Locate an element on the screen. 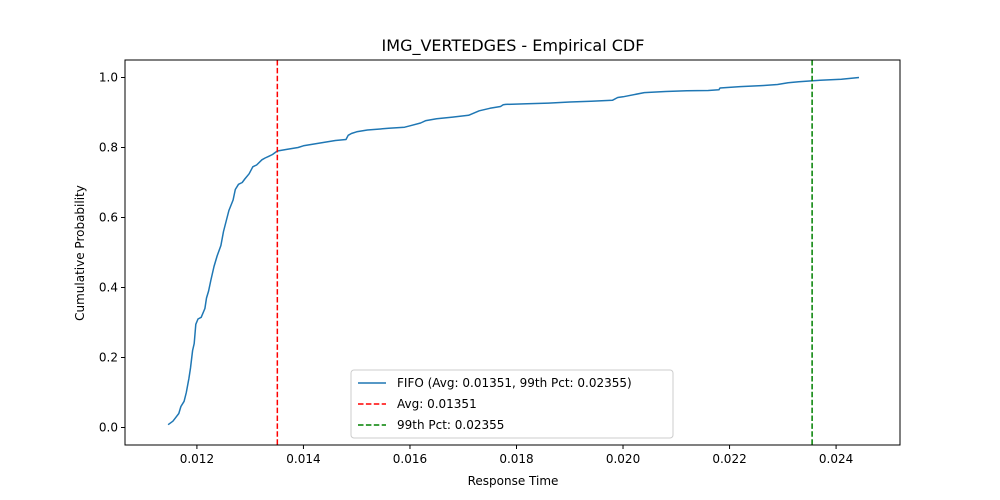 This screenshot has width=1000, height=500. y-axis-label: Cumulative Probability is located at coordinates (80, 253).